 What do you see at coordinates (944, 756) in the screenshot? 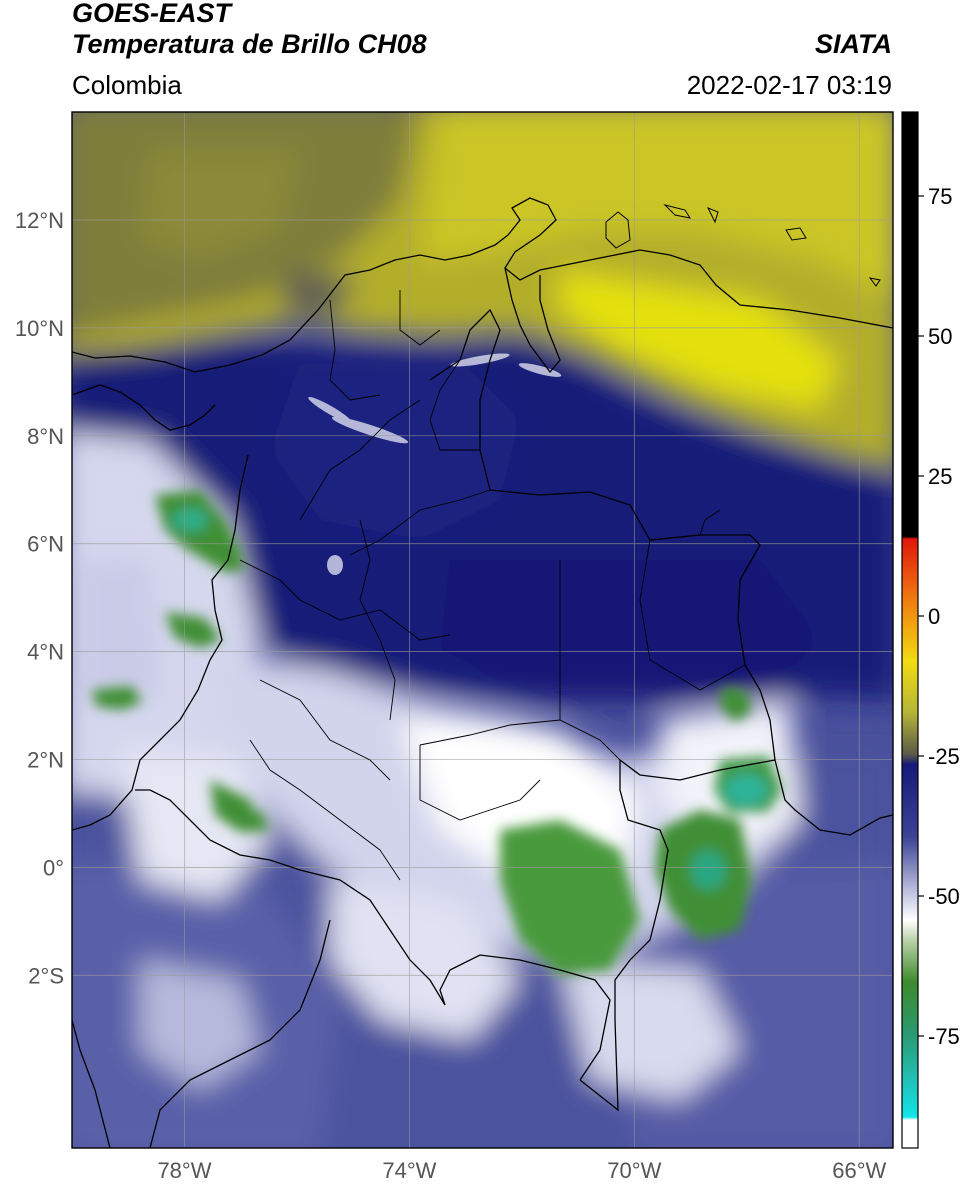
I see `colorbar-tick-label: -25` at bounding box center [944, 756].